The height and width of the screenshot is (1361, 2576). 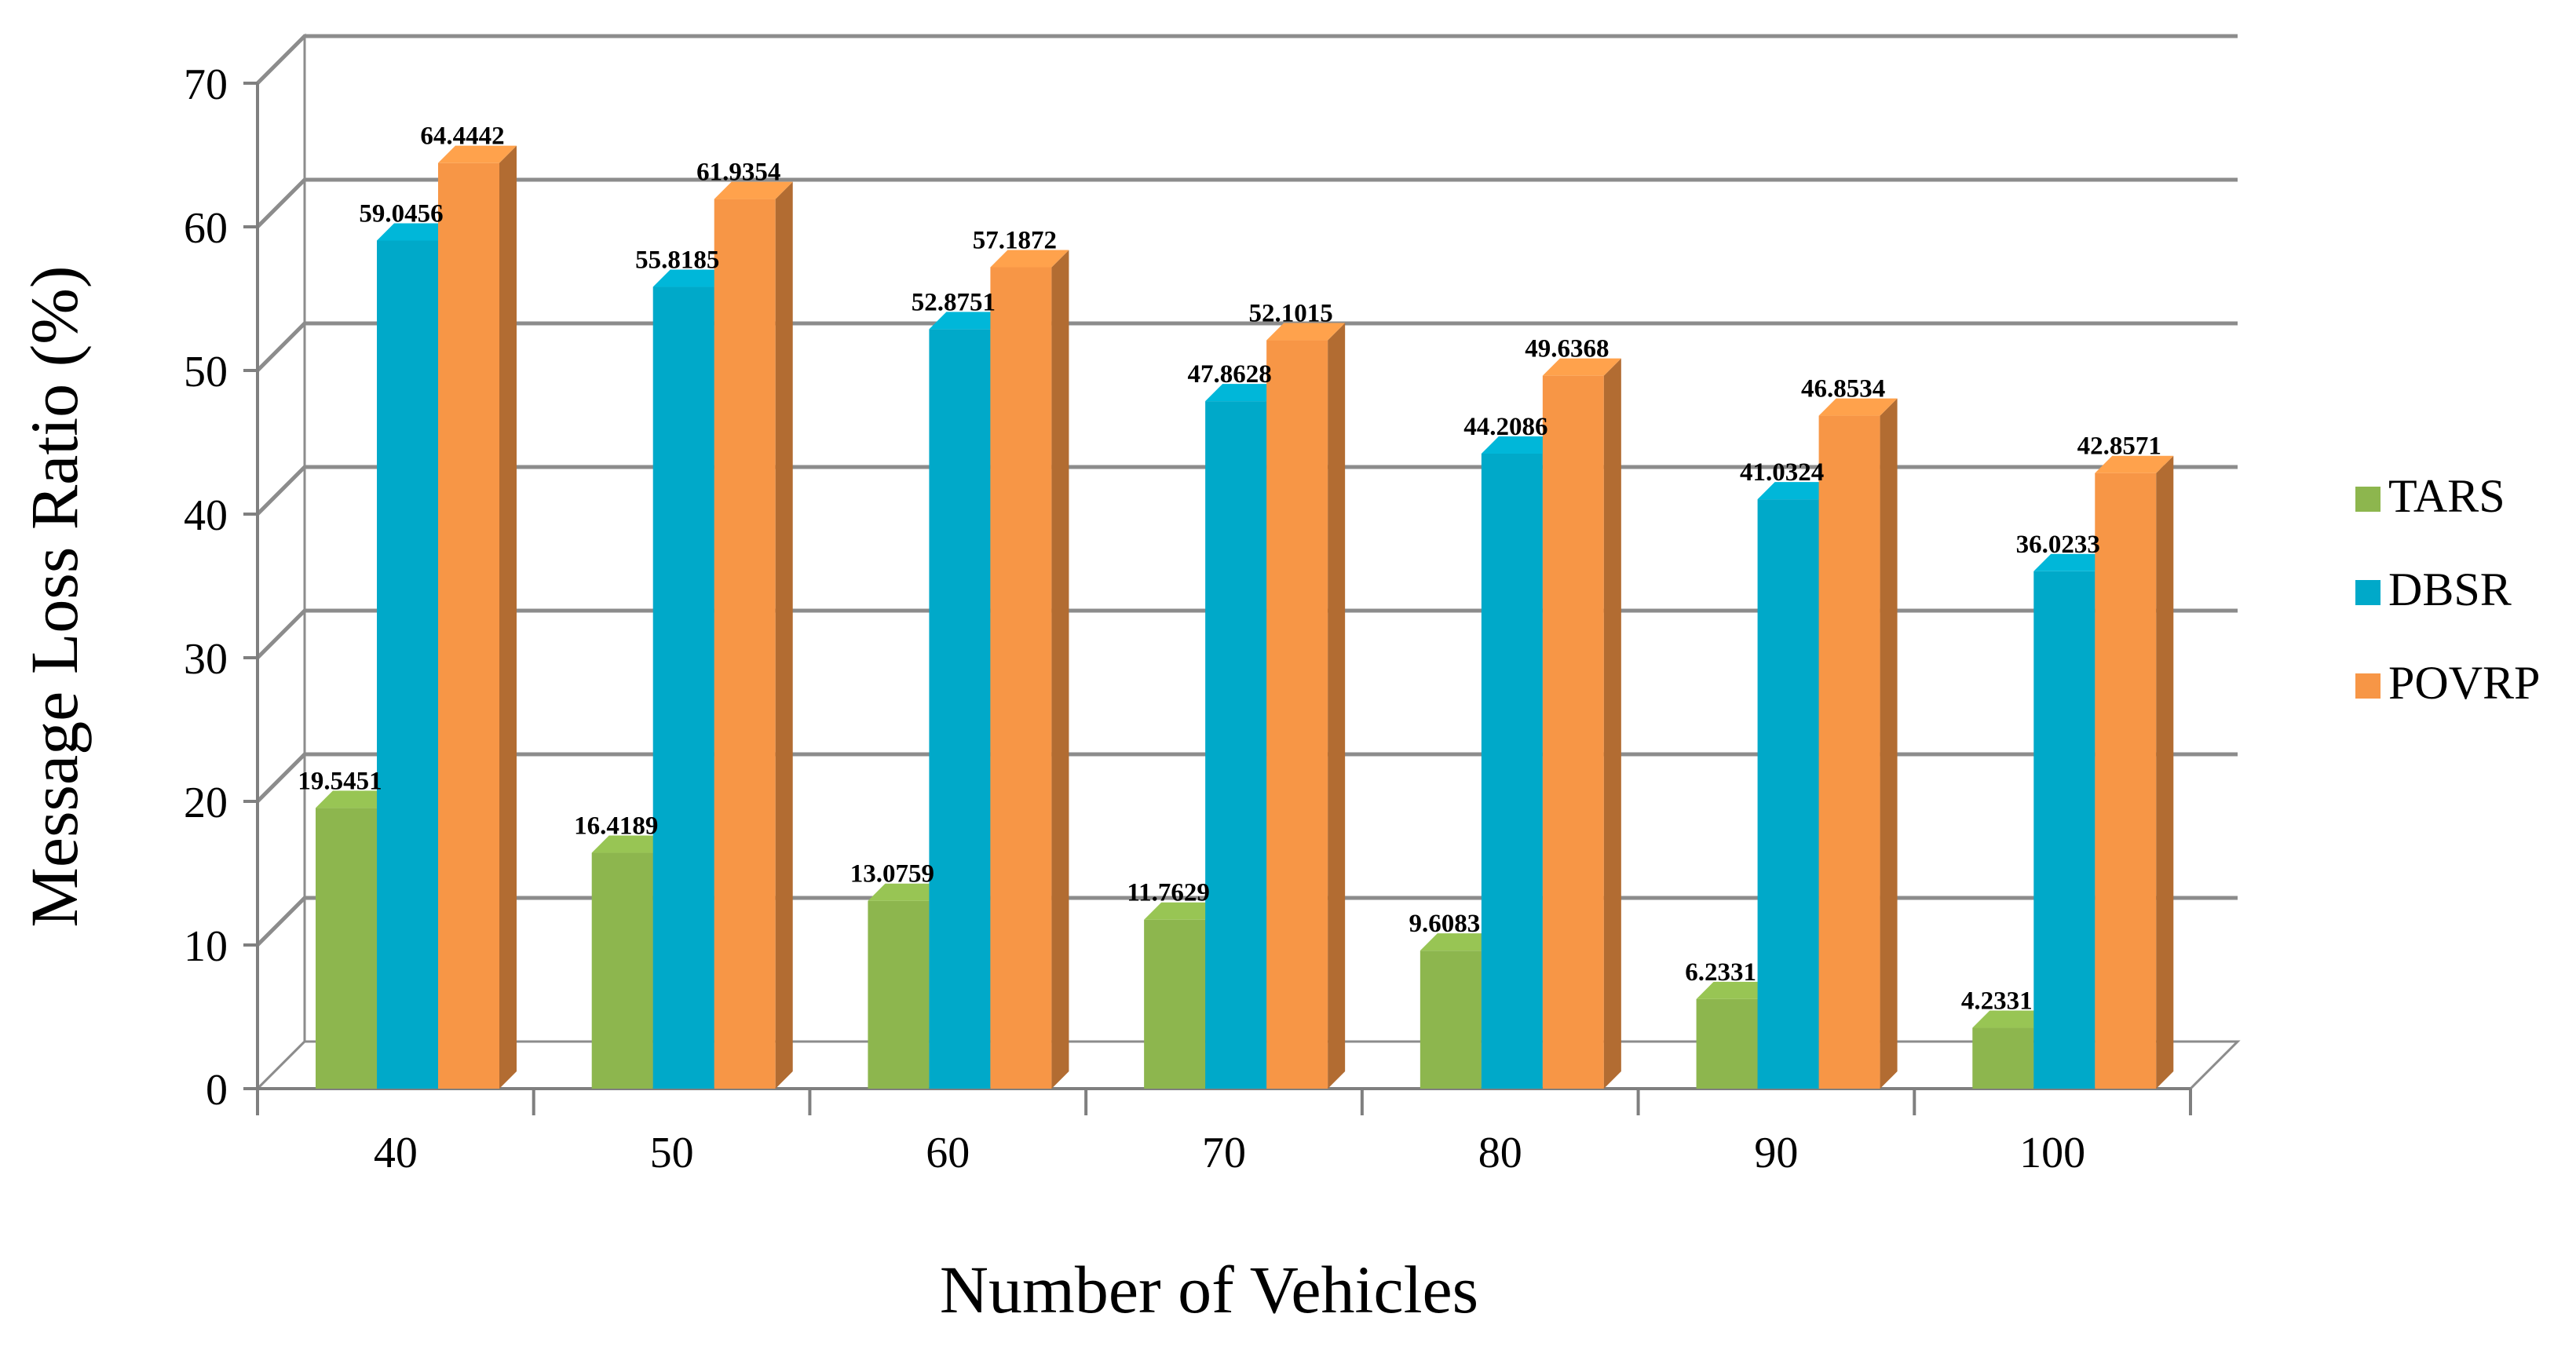 I want to click on x-tick-label: 60, so click(x=948, y=1153).